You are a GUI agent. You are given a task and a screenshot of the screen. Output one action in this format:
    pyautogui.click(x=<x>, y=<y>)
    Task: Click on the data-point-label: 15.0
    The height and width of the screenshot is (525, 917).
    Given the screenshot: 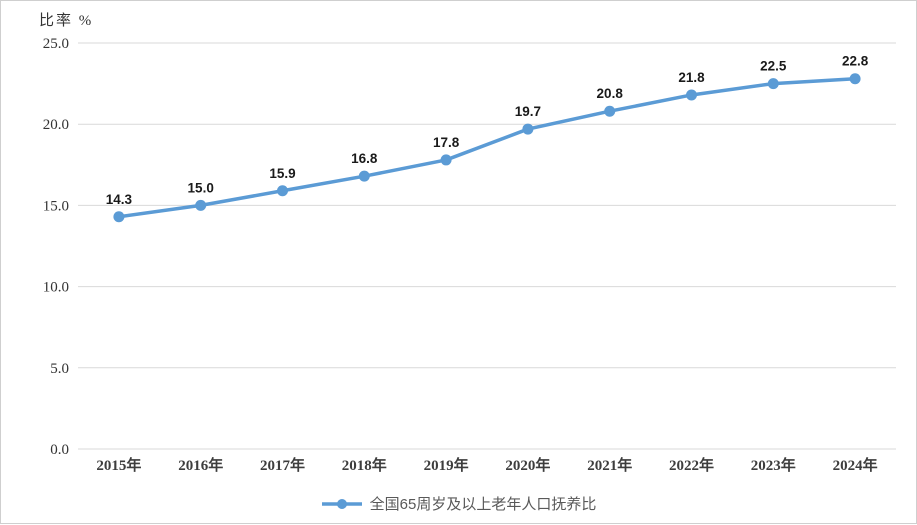 What is the action you would take?
    pyautogui.click(x=201, y=187)
    